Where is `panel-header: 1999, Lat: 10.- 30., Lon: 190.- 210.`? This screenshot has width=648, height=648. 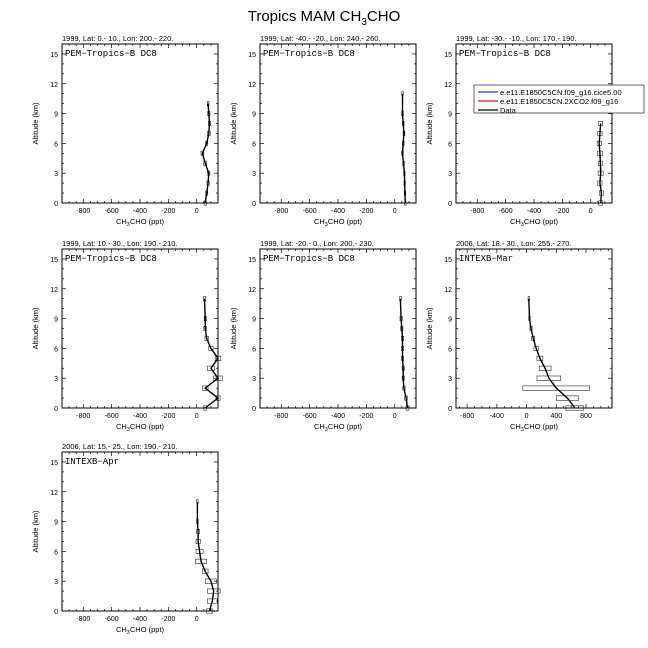
panel-header: 1999, Lat: 10.- 30., Lon: 190.- 210. is located at coordinates (120, 243).